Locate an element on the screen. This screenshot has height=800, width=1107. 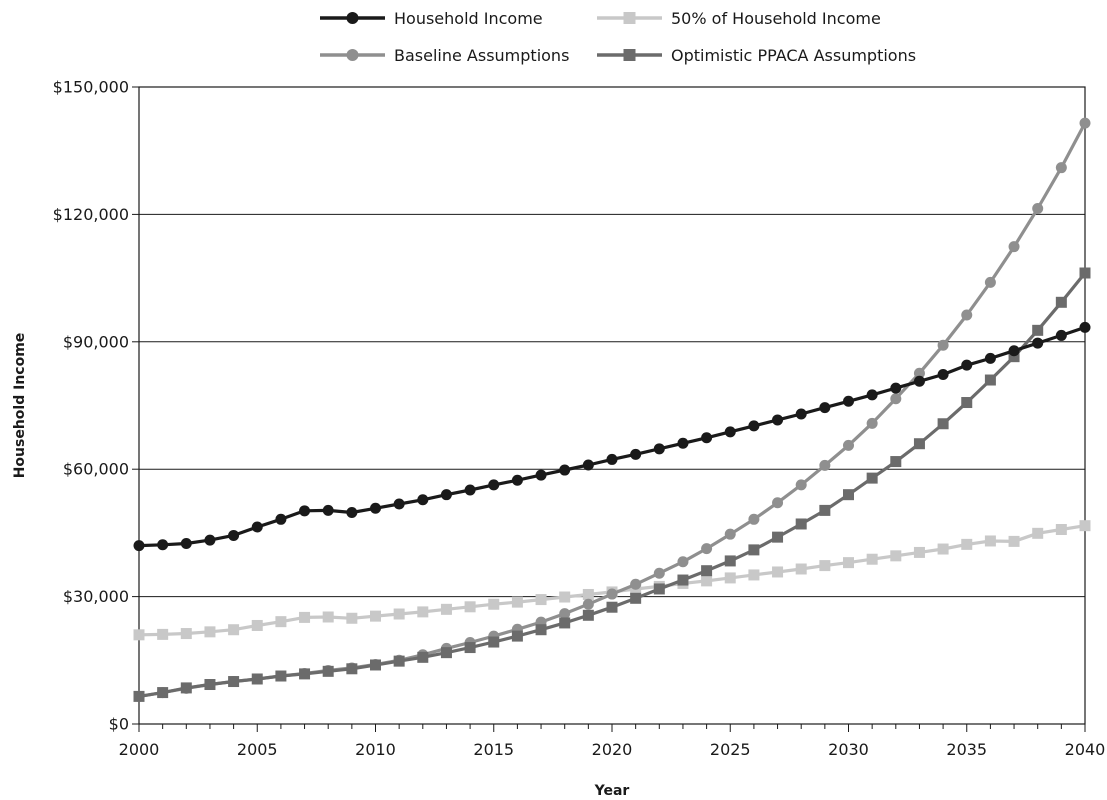
x-tick-label: 2040 is located at coordinates (1085, 749).